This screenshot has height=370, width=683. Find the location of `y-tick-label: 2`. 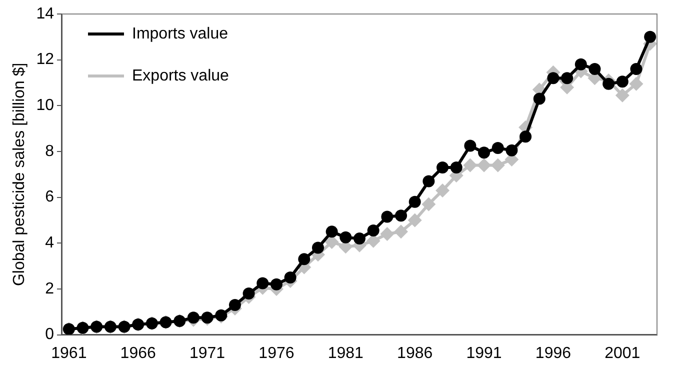

y-tick-label: 2 is located at coordinates (49, 289).